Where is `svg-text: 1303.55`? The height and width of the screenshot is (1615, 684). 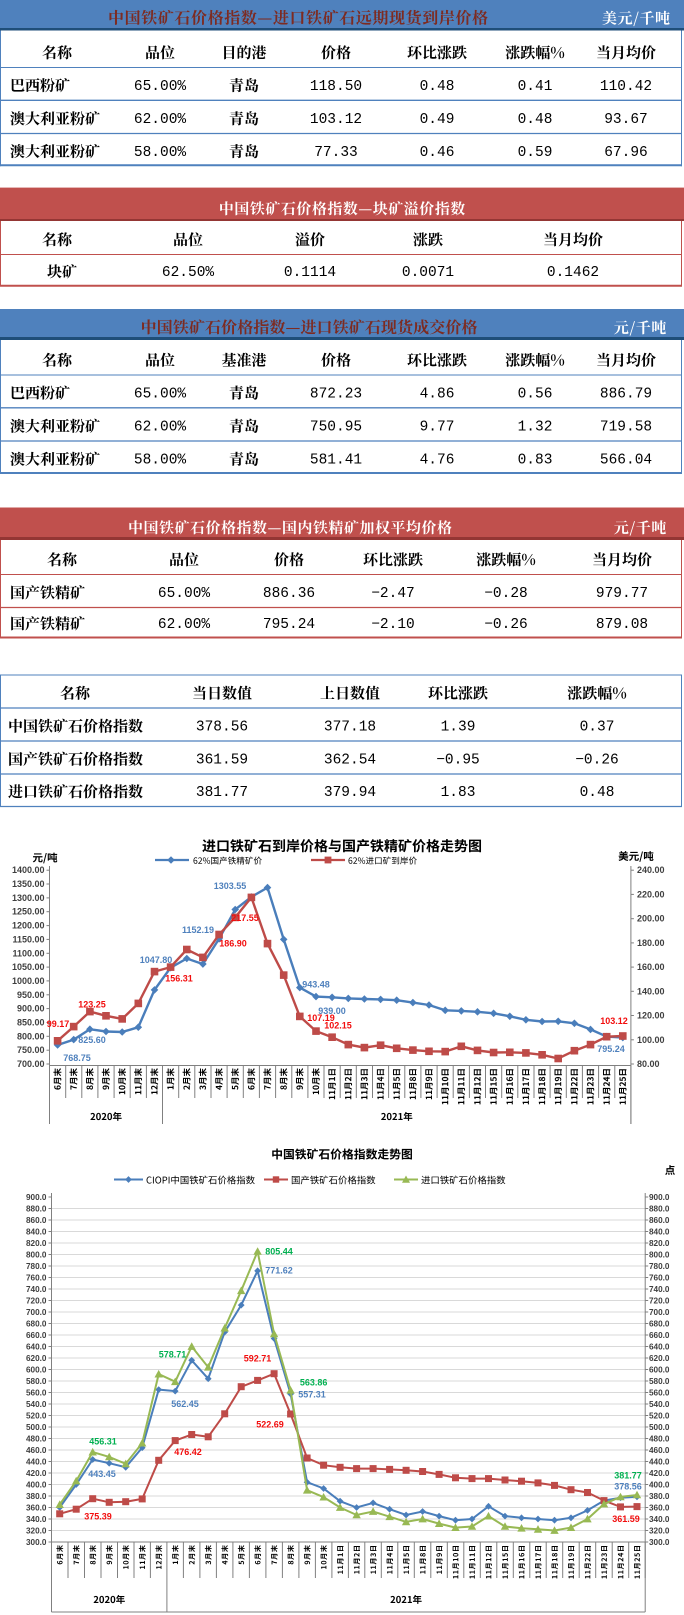 svg-text: 1303.55 is located at coordinates (230, 886).